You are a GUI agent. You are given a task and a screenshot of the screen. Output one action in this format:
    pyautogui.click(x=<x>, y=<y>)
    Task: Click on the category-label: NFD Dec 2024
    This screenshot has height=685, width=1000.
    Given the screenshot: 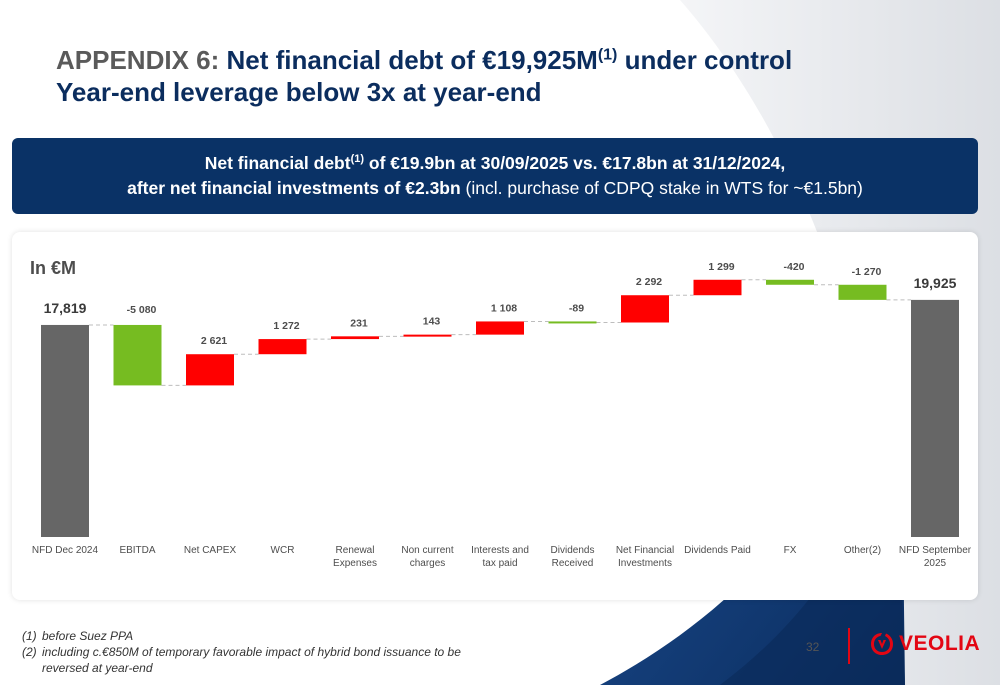 What is the action you would take?
    pyautogui.click(x=65, y=550)
    